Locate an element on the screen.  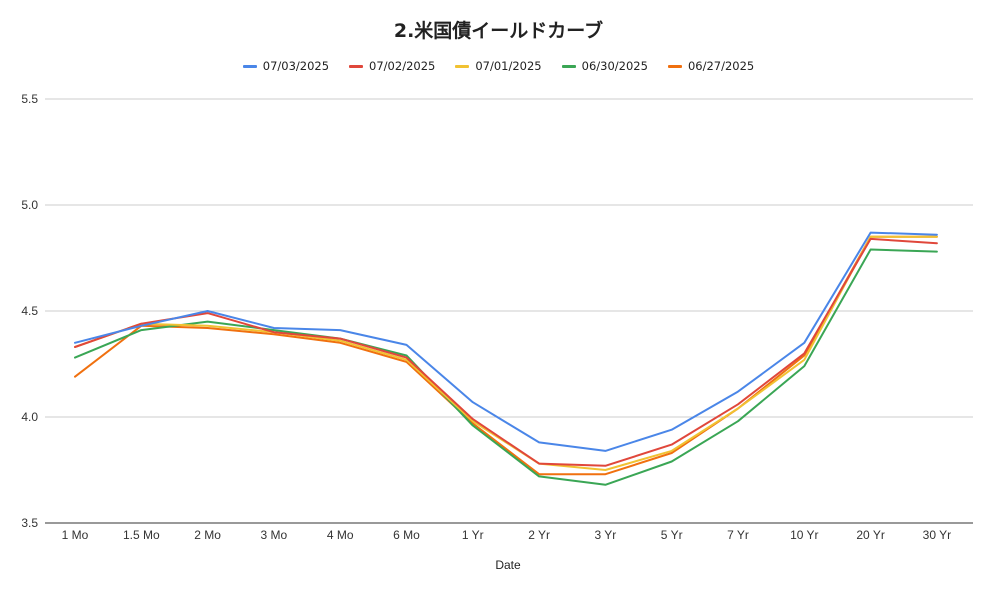
x-tick-label: 6 Mo is located at coordinates (406, 535).